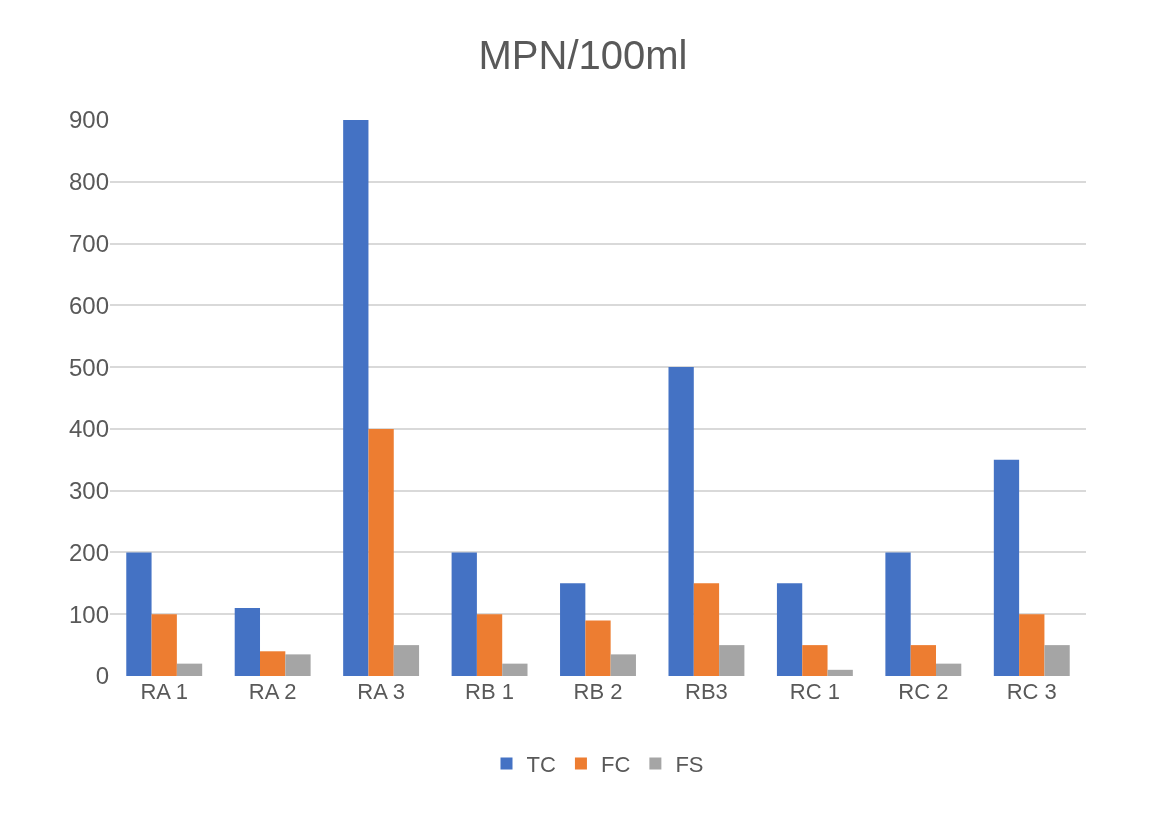  I want to click on y-tick-label: 500, so click(88, 367).